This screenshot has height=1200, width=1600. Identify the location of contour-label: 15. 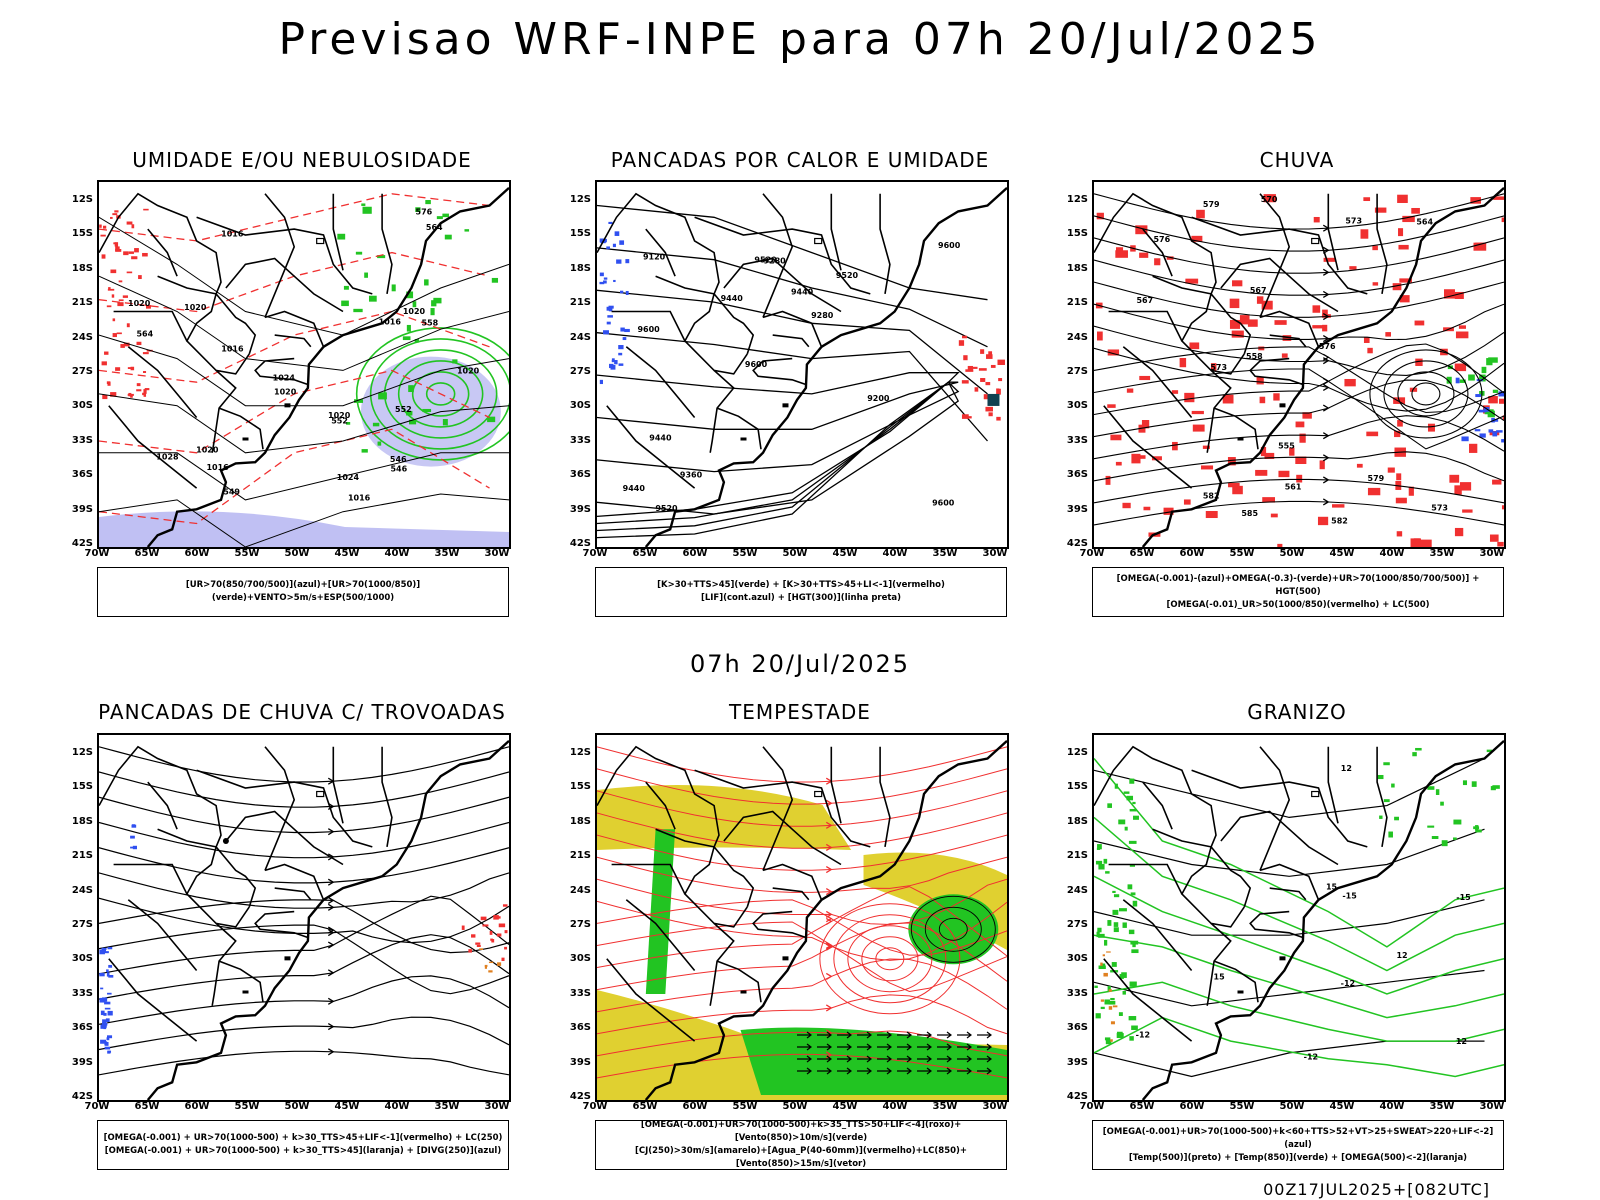
(1220, 976).